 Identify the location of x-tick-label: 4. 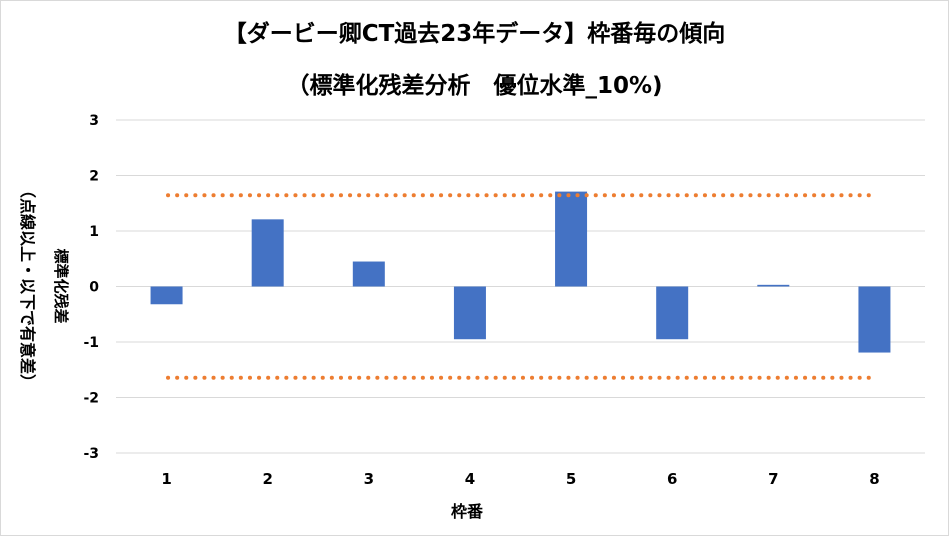
(470, 479).